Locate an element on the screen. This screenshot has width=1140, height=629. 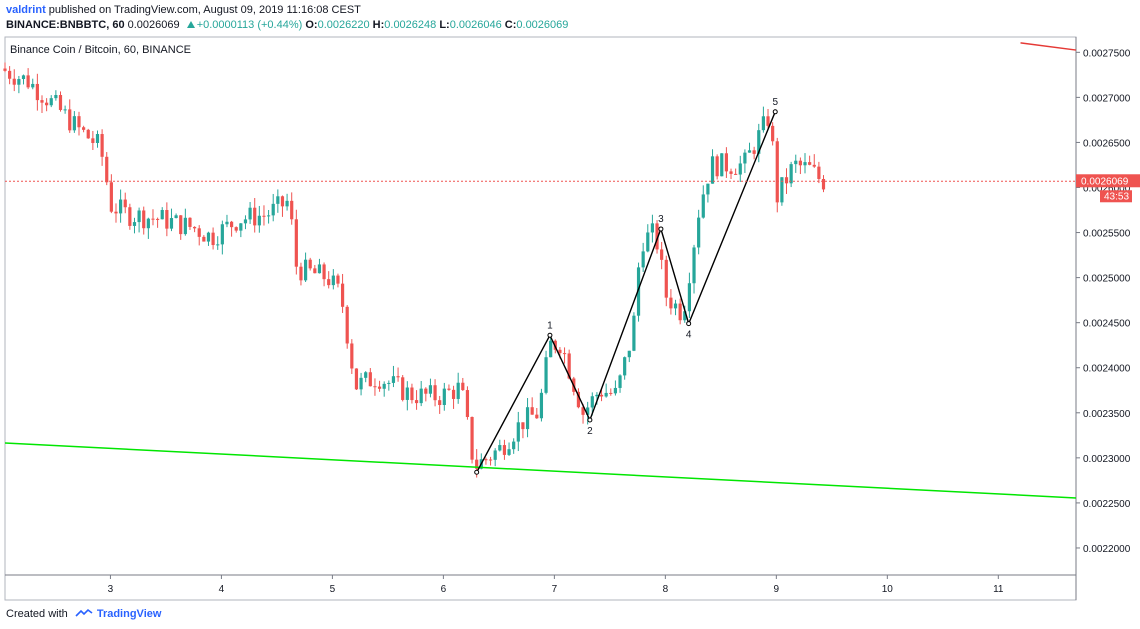
current-price-box is located at coordinates (1108, 181).